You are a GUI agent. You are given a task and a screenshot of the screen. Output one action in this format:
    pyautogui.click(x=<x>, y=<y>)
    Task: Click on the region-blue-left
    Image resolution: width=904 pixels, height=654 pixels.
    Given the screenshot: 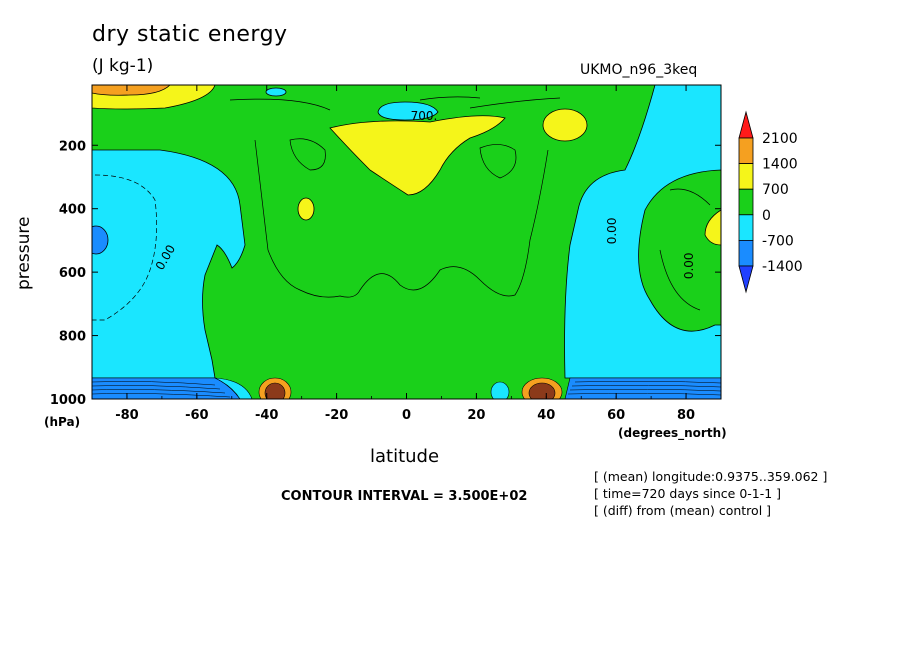 What is the action you would take?
    pyautogui.click(x=100, y=240)
    